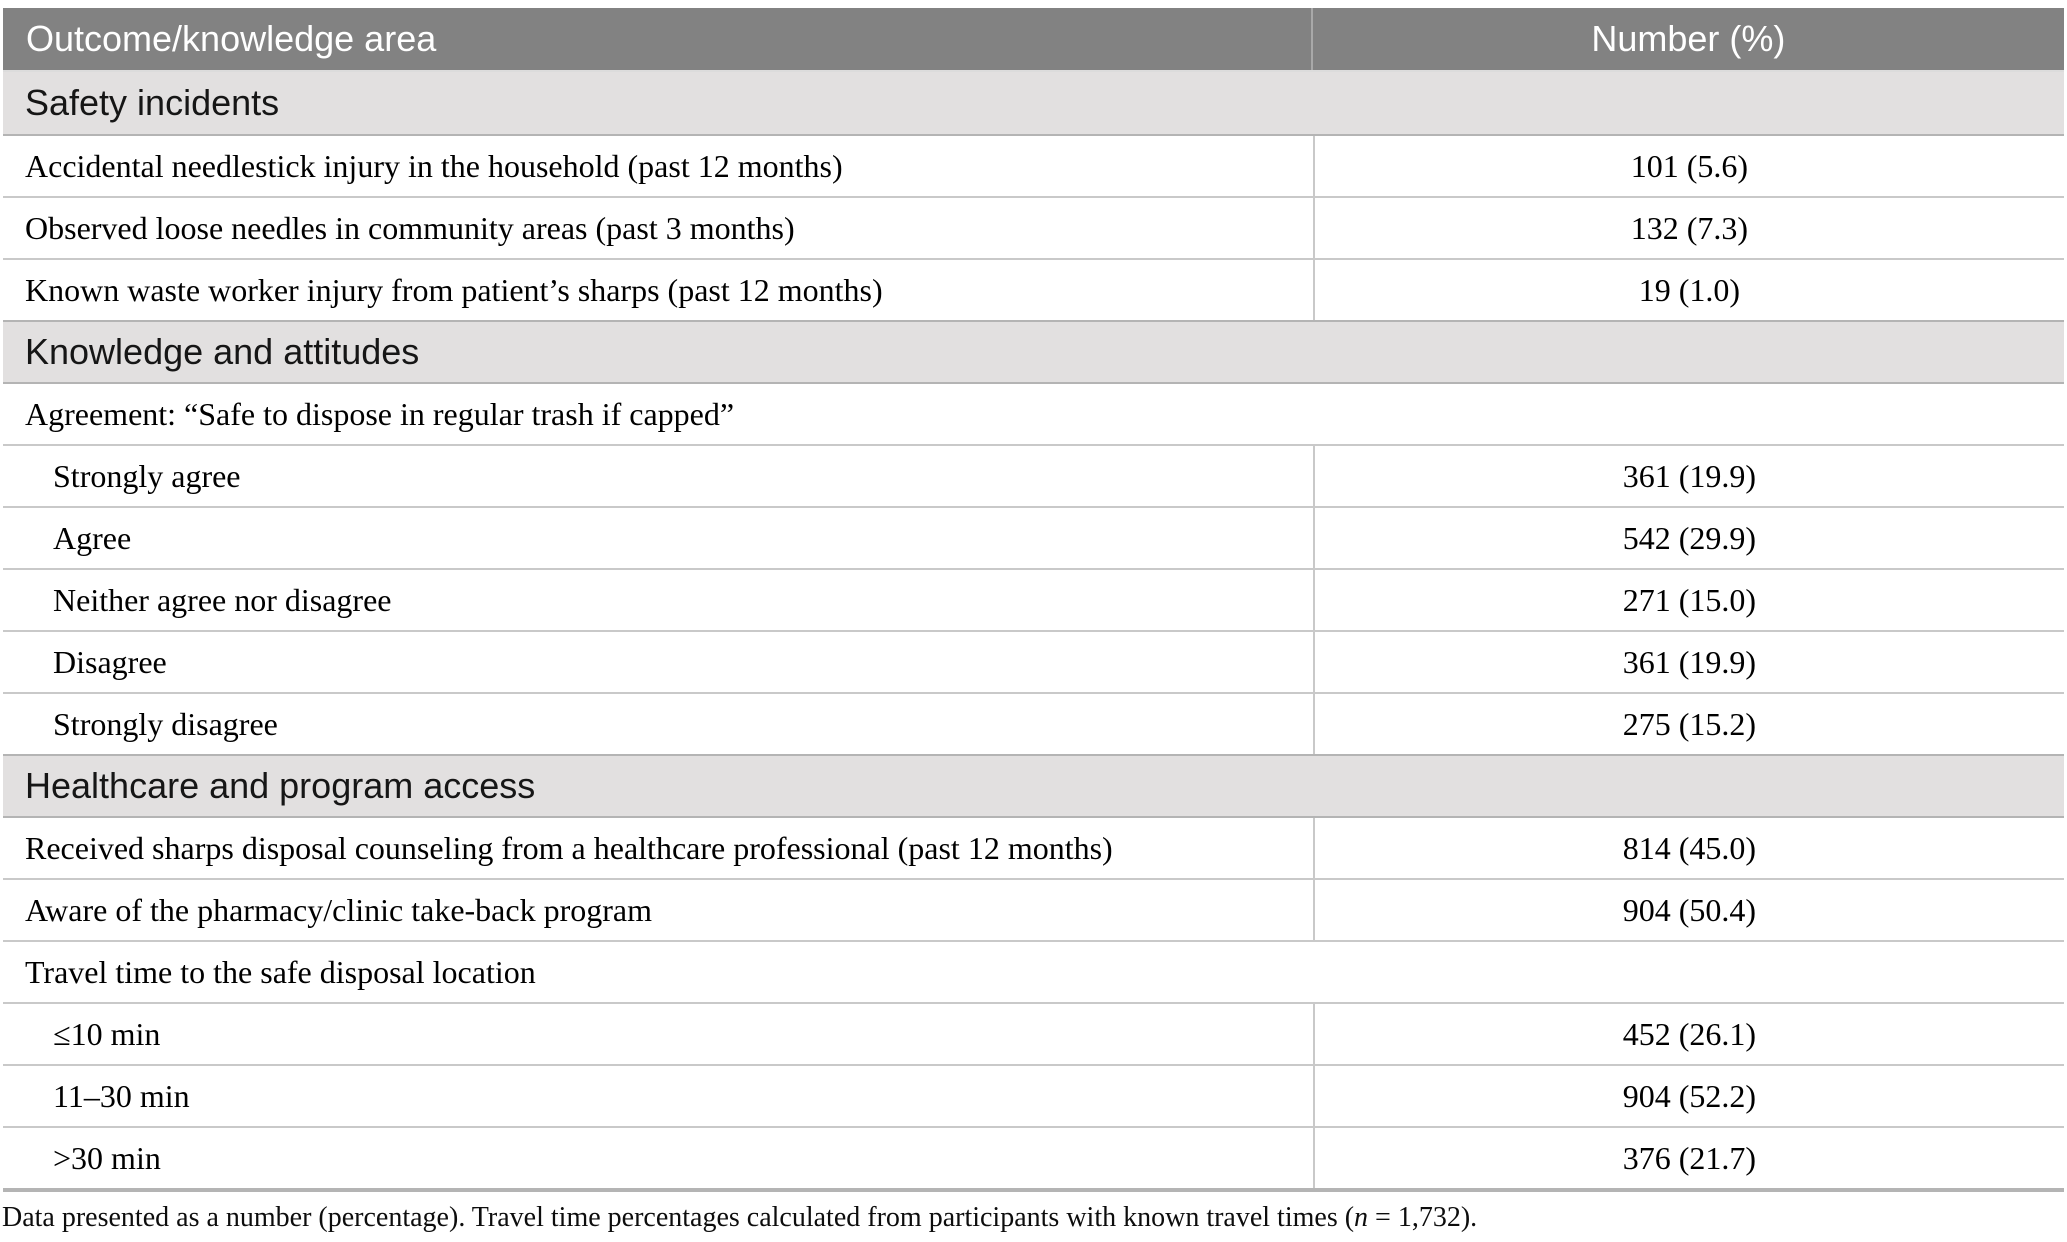  I want to click on row-value: 814 (45.0), so click(1688, 848).